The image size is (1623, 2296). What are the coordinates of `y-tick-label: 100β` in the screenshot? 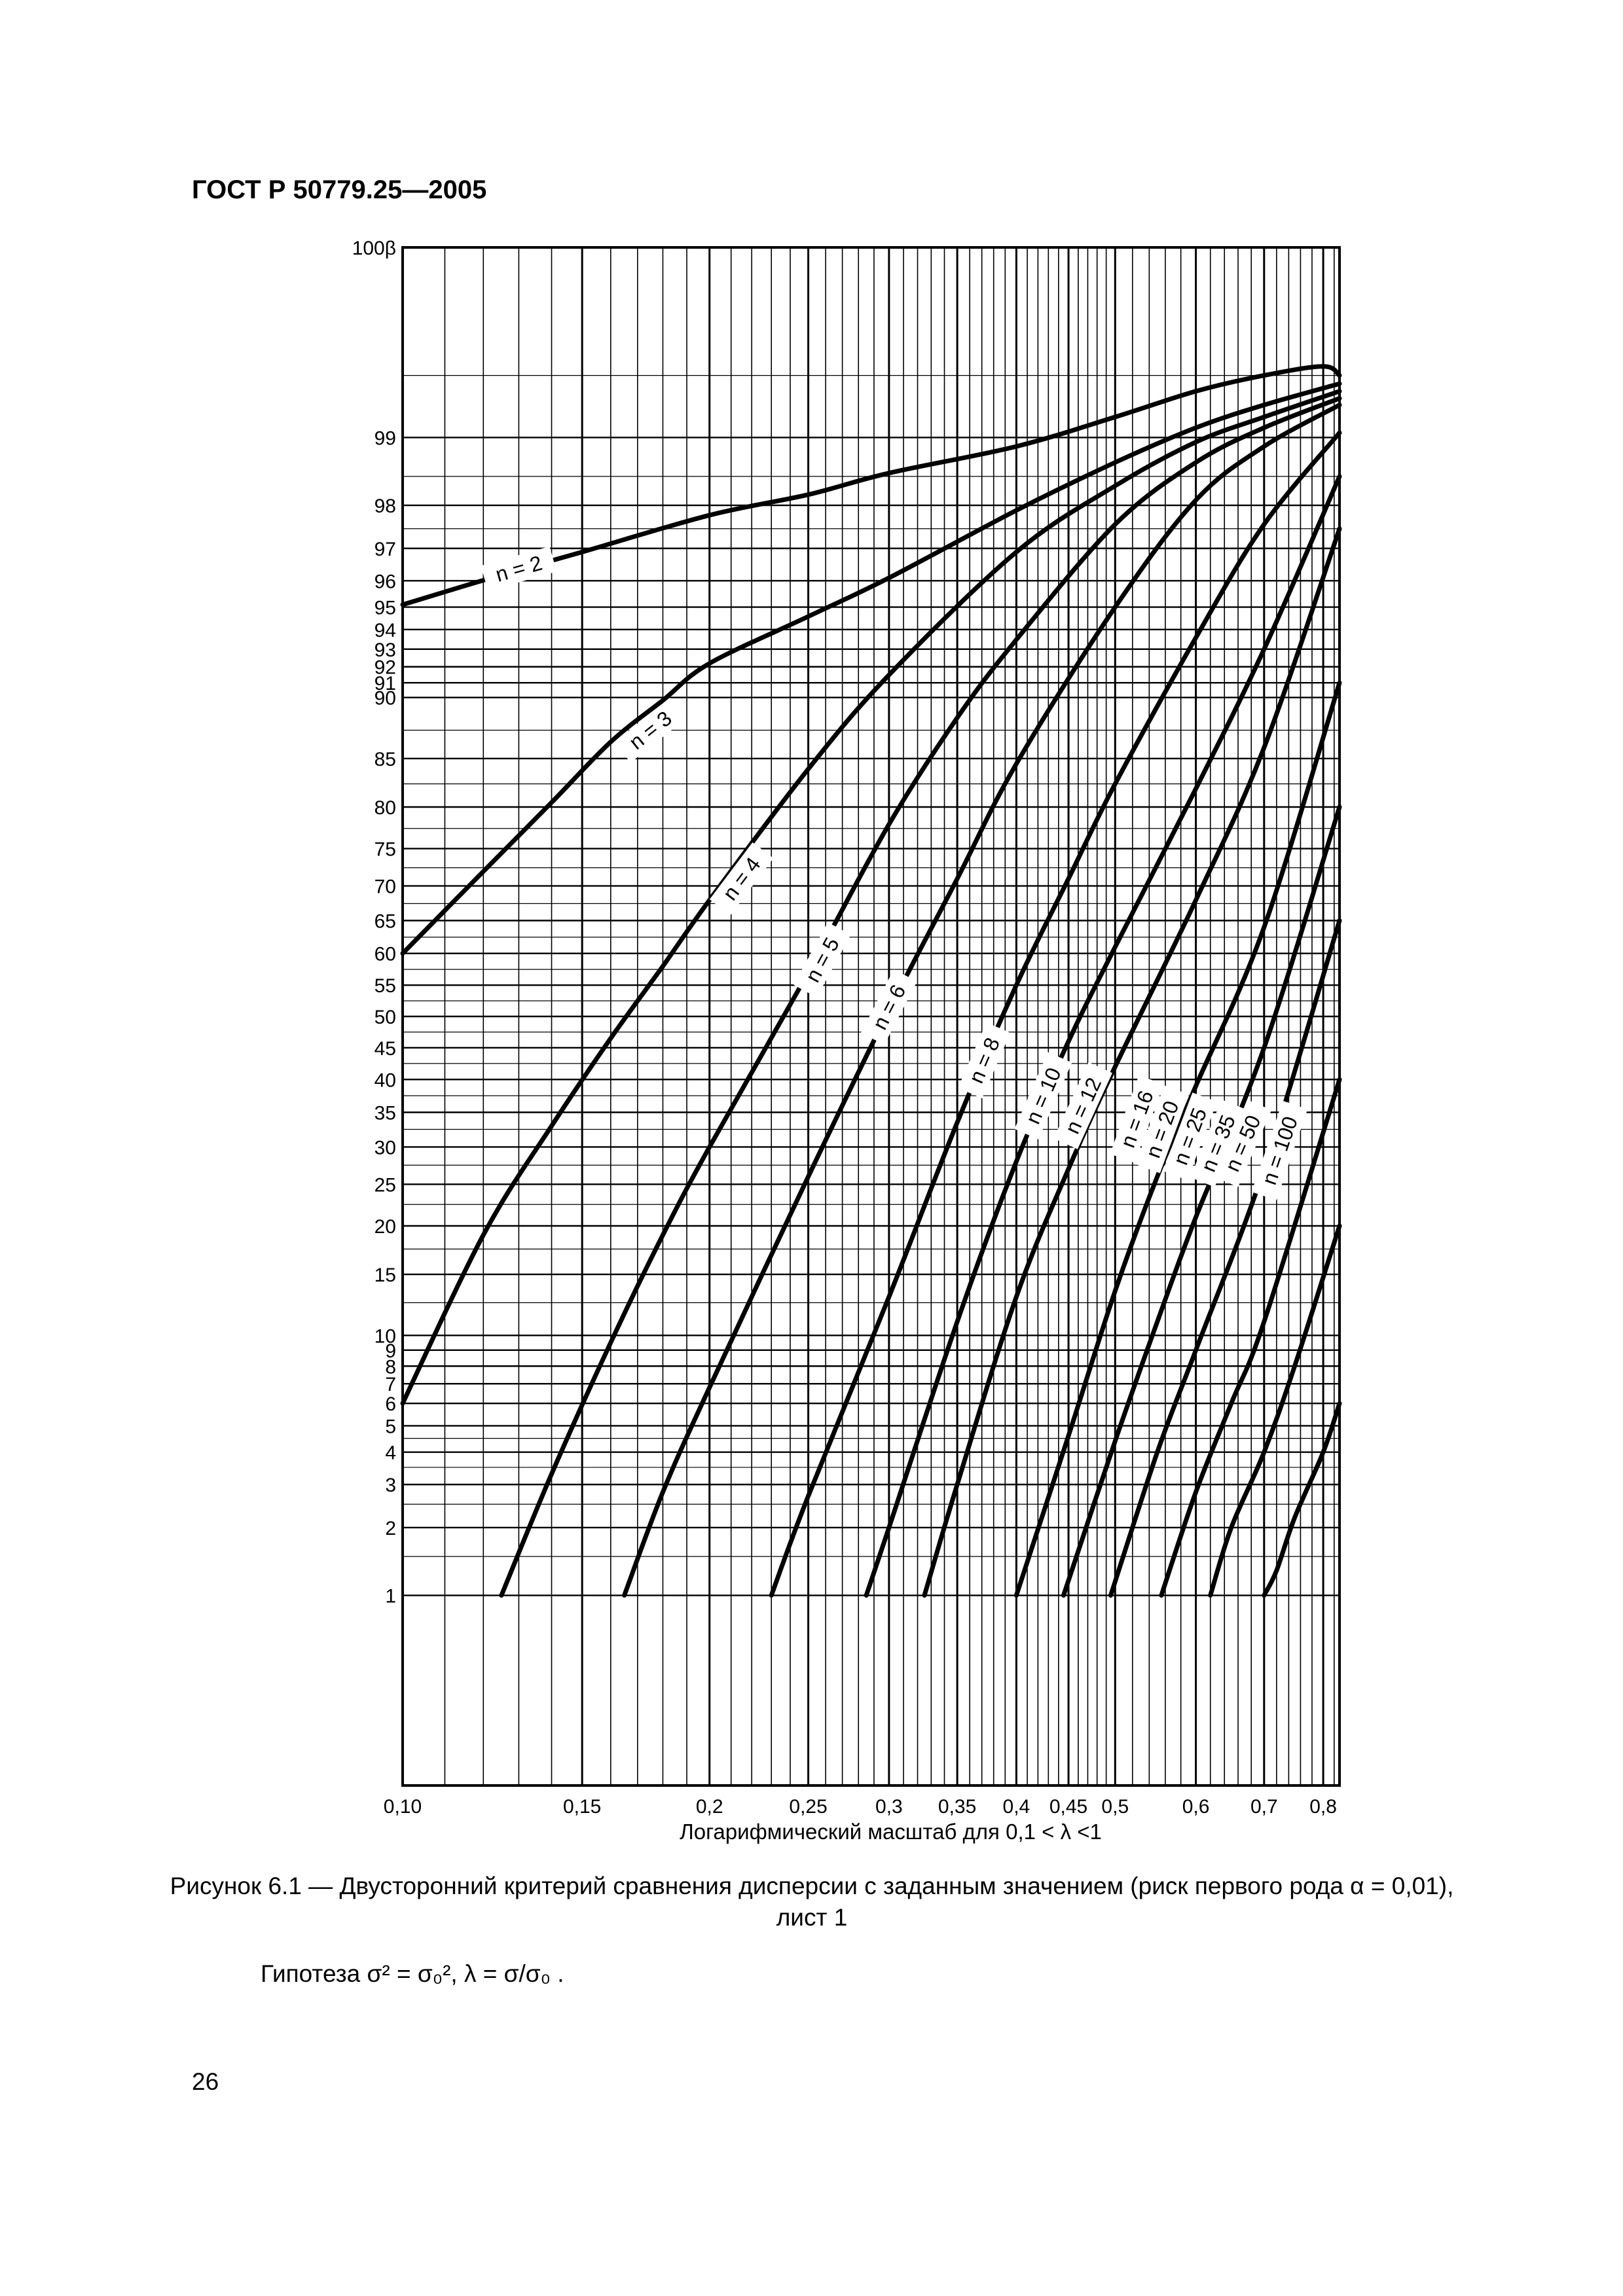 It's located at (374, 248).